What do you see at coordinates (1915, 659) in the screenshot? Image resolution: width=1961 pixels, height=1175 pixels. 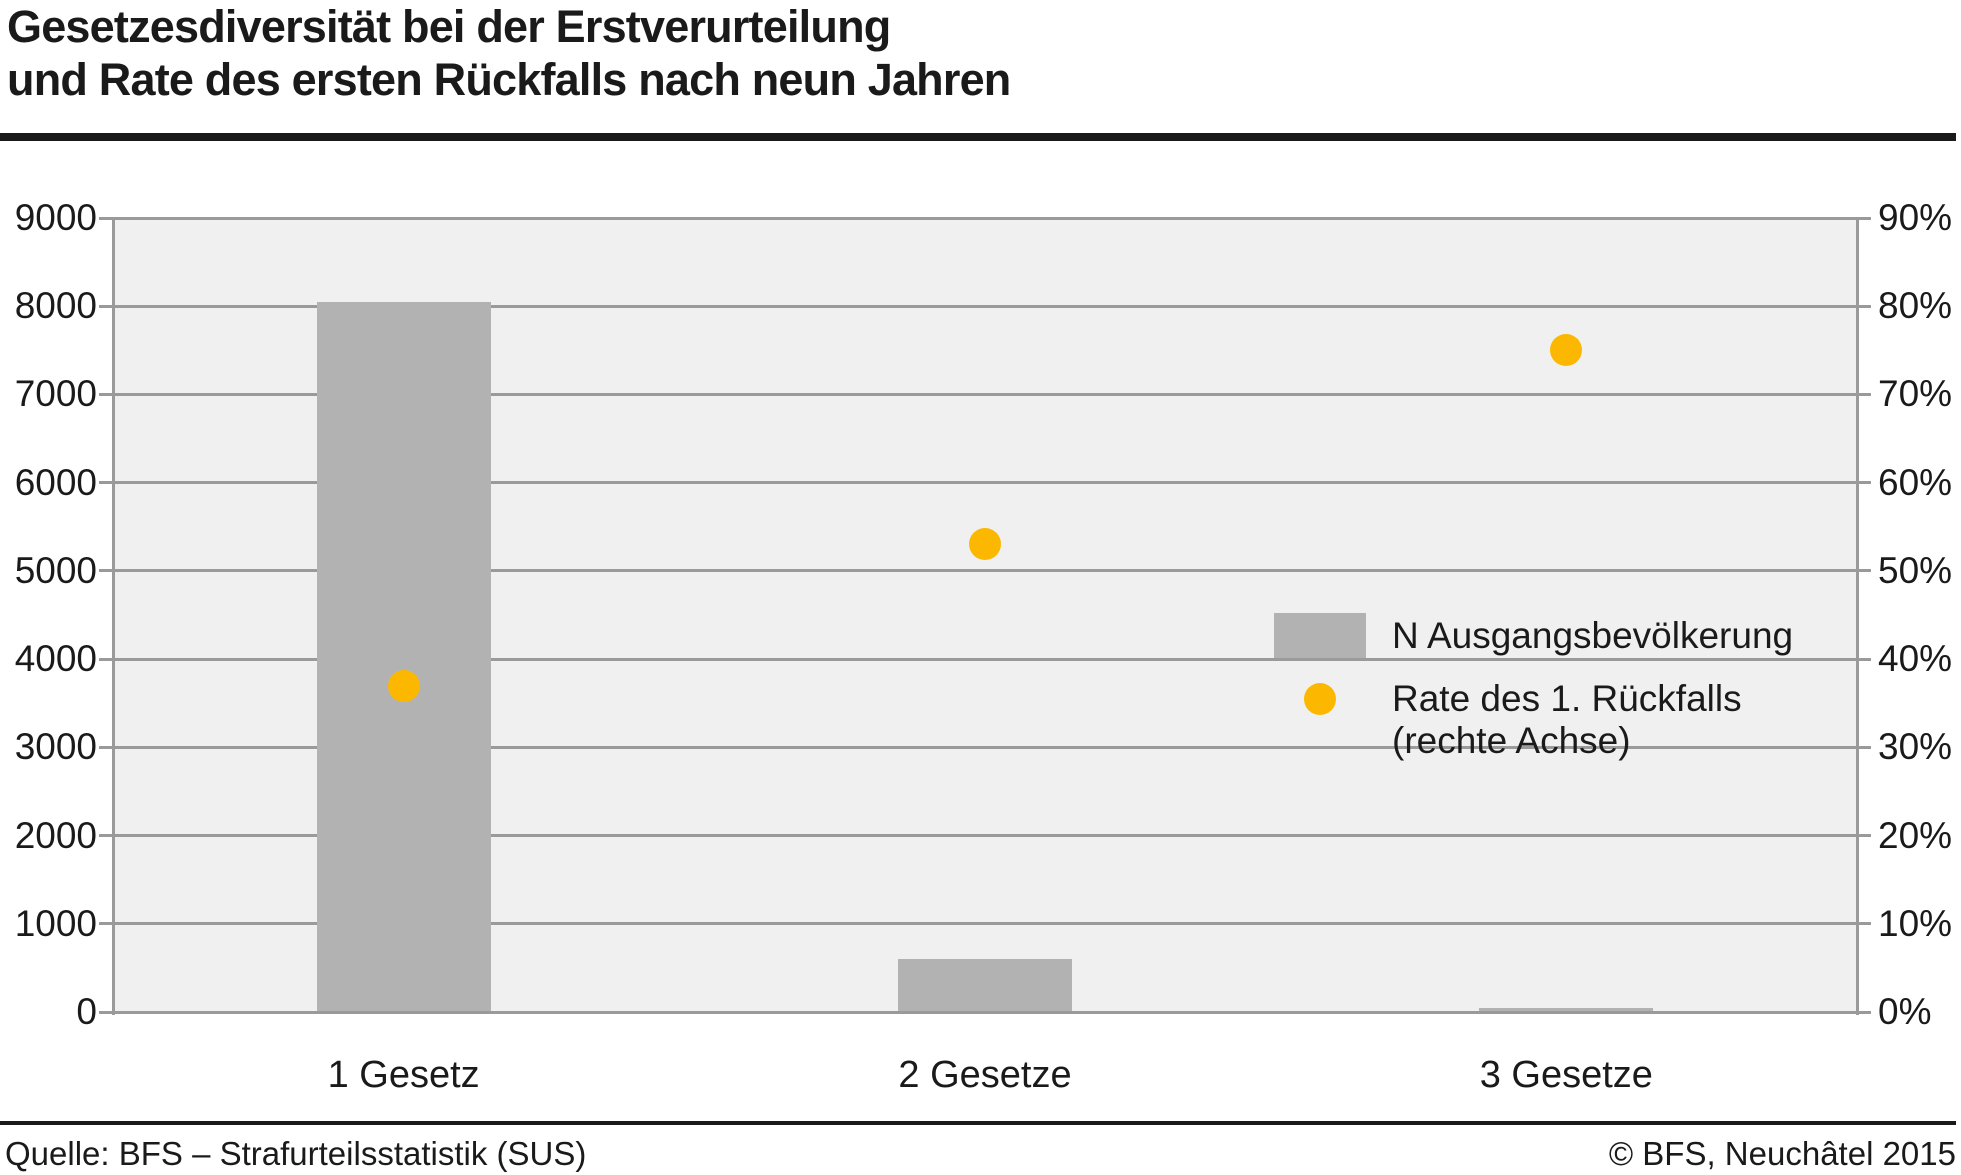 I see `right-axis-tick-label: 40%` at bounding box center [1915, 659].